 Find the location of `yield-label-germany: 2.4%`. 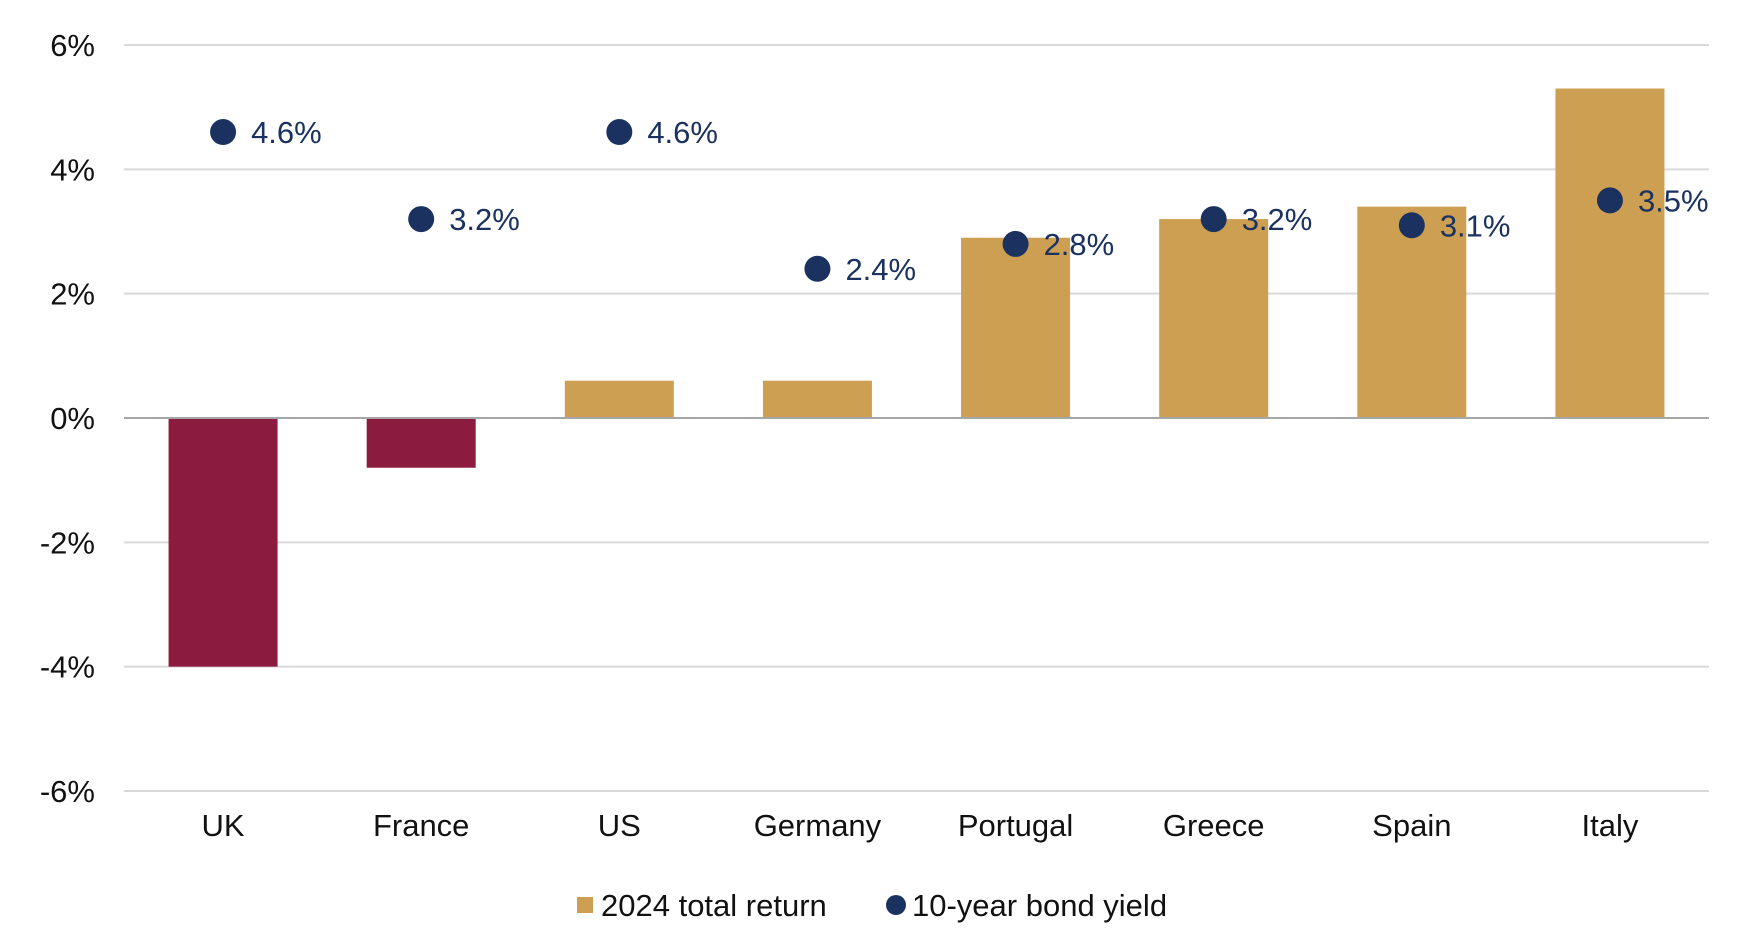

yield-label-germany: 2.4% is located at coordinates (880, 269).